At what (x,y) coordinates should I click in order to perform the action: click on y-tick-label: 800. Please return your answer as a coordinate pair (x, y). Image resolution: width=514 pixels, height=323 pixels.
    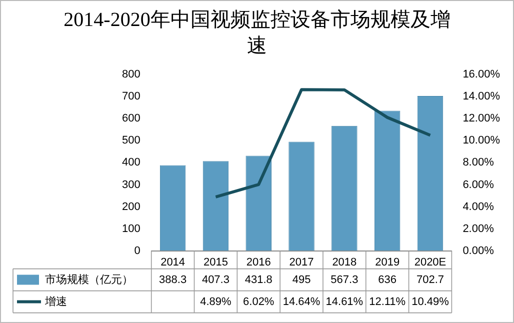
    Looking at the image, I should click on (131, 74).